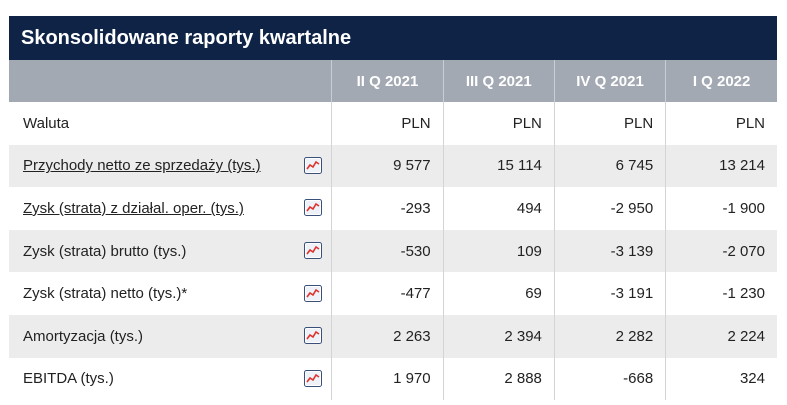 This screenshot has height=405, width=787. I want to click on value-cell: 13 214, so click(721, 166).